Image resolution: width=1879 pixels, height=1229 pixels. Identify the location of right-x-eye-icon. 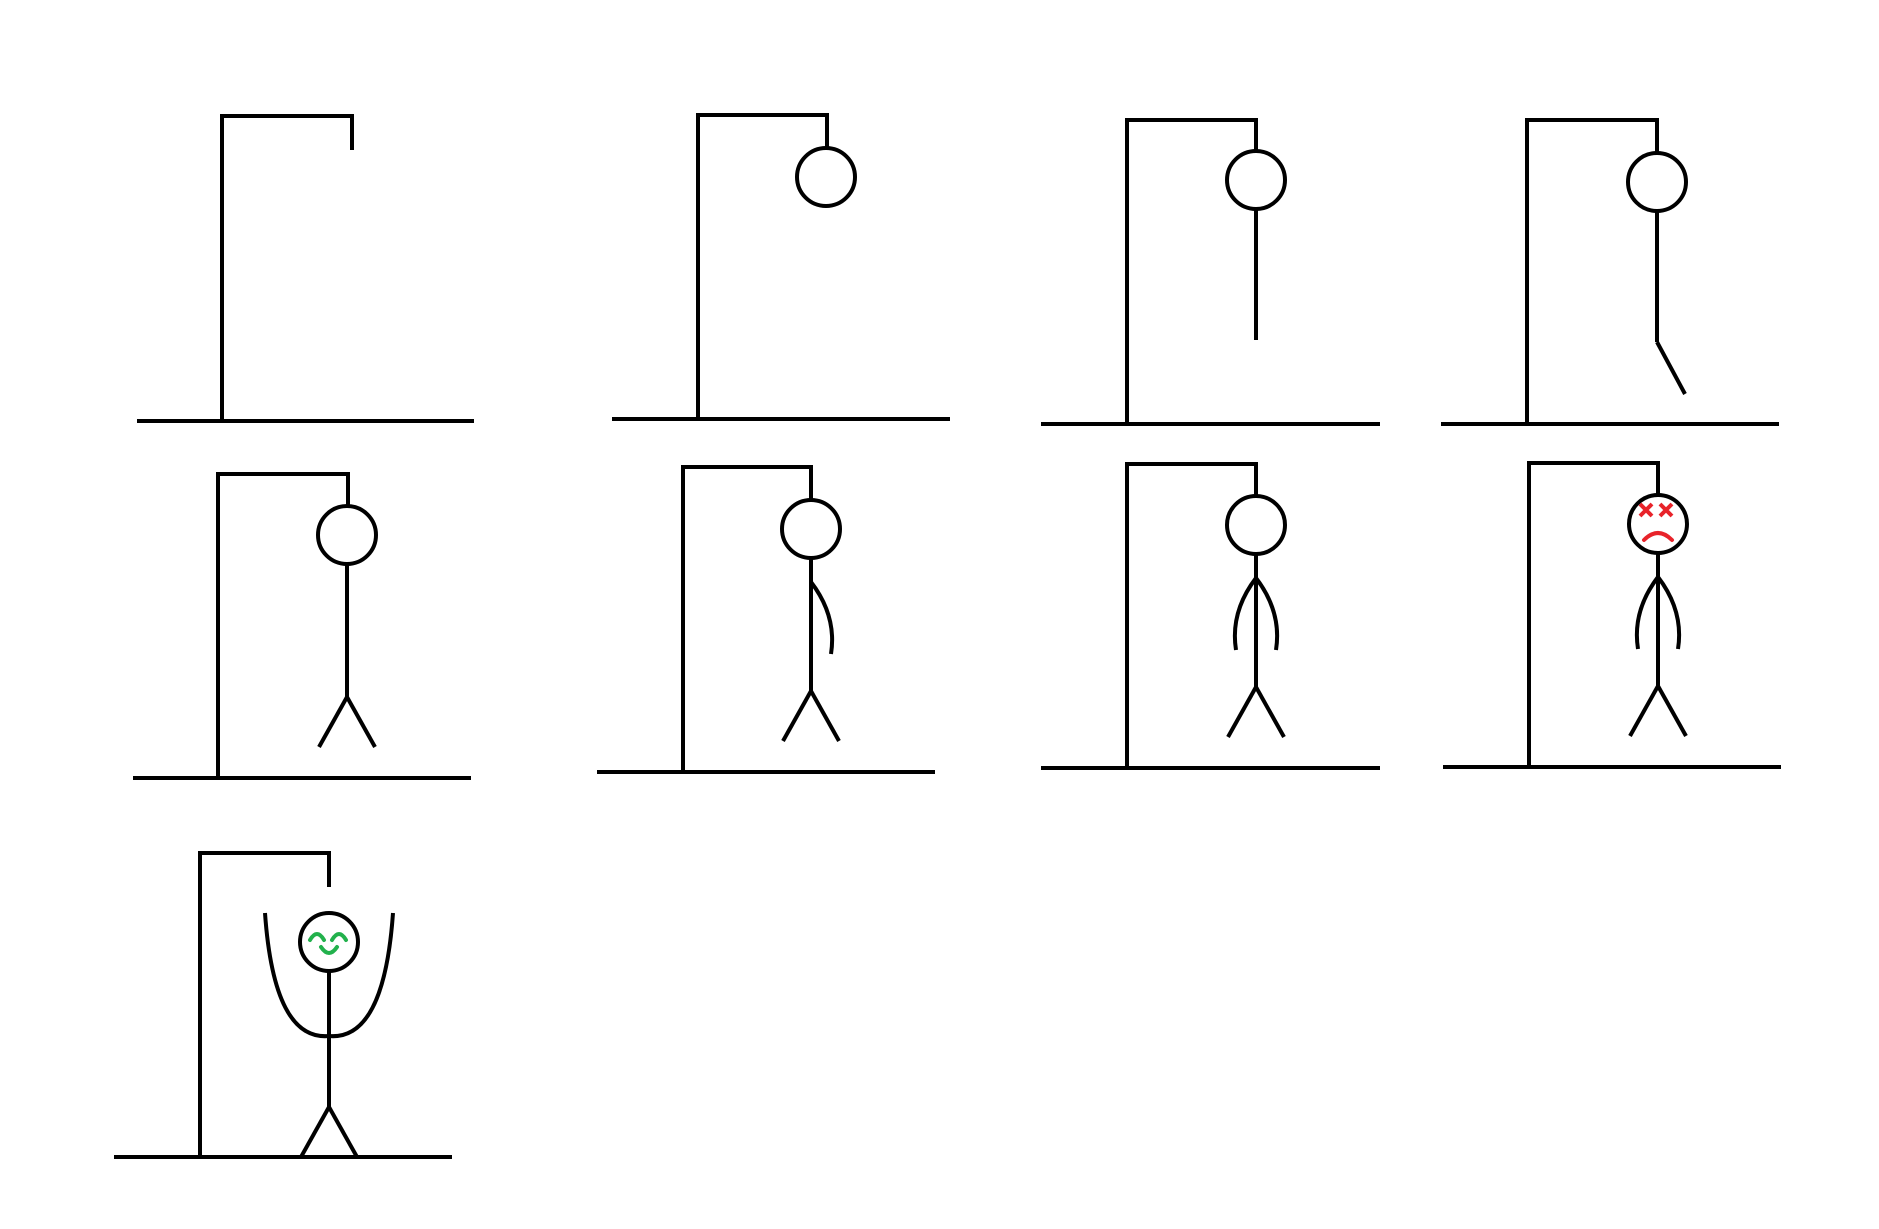
(1666, 510).